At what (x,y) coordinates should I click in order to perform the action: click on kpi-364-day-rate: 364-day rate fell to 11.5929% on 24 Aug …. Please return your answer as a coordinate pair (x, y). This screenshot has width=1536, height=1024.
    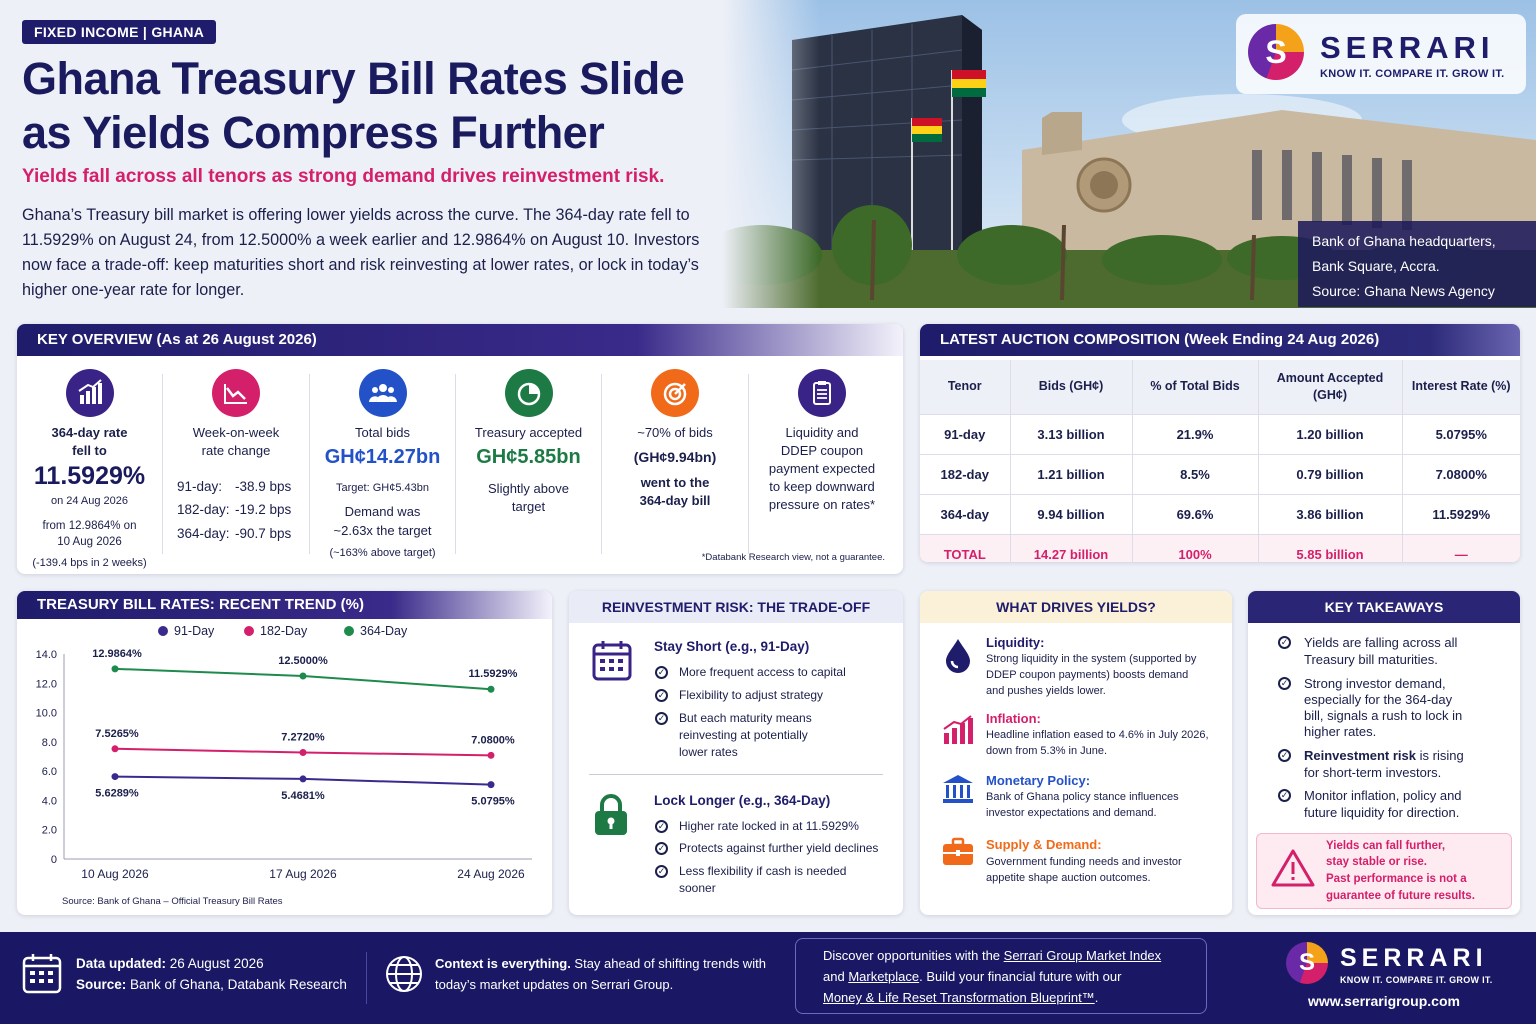
    Looking at the image, I should click on (89, 466).